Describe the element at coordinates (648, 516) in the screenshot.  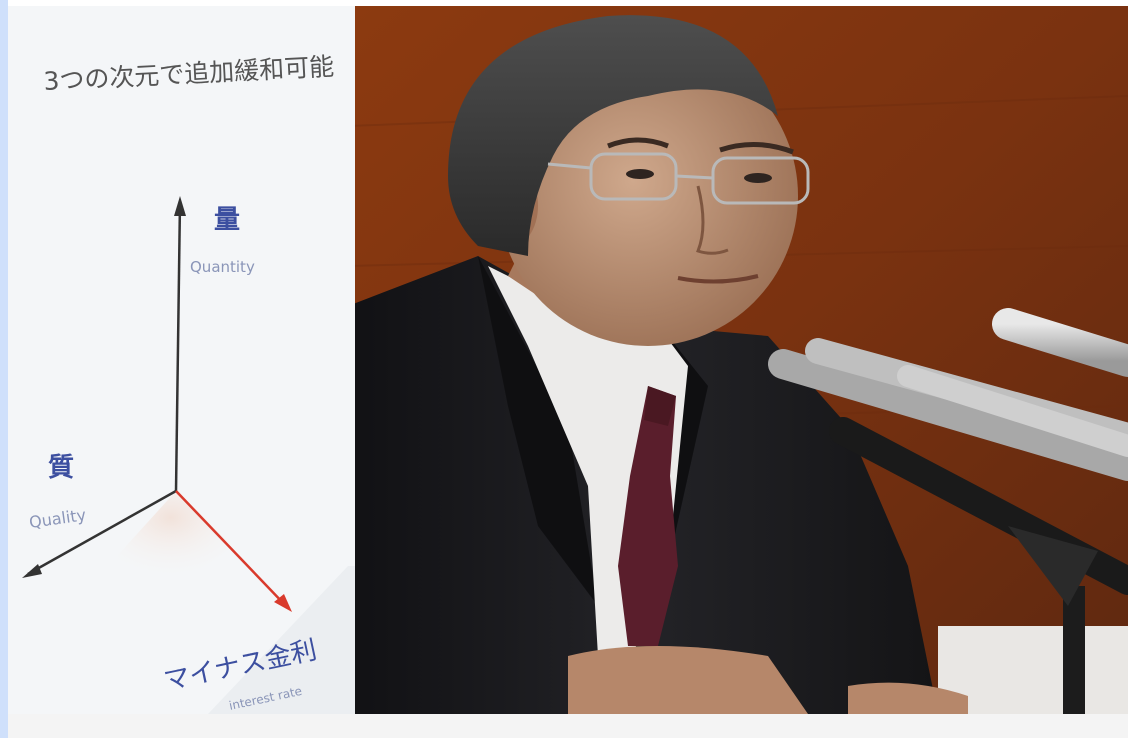
I see `tie` at that location.